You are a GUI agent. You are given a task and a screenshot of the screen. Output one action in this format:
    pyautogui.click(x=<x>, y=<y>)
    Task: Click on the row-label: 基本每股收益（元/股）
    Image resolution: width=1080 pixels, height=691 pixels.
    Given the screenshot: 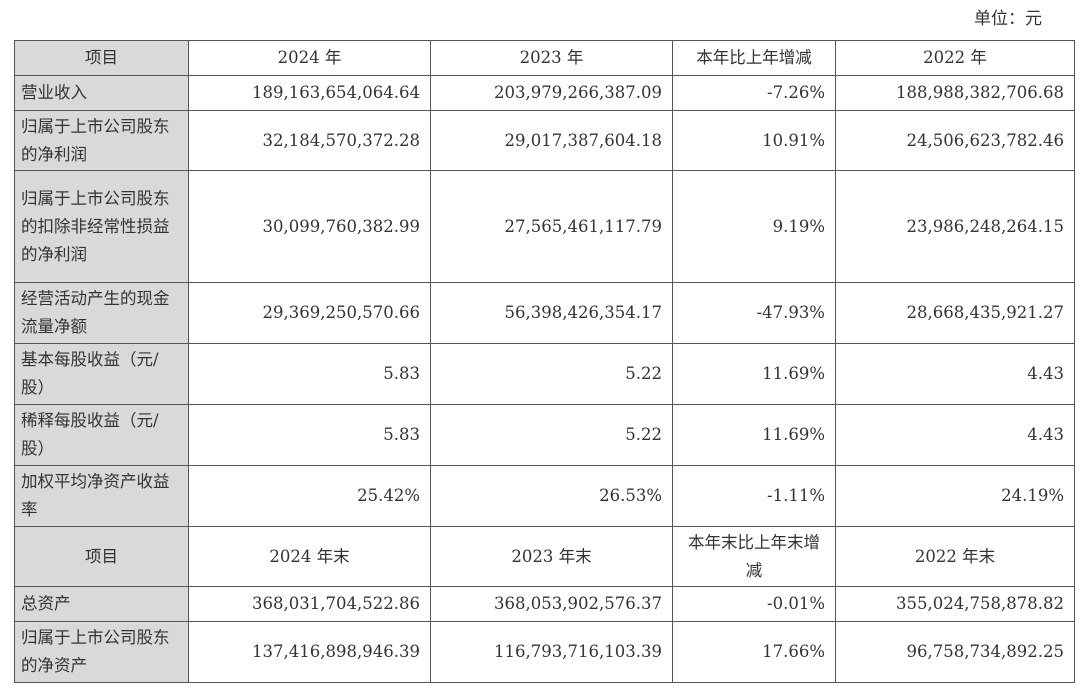 What is the action you would take?
    pyautogui.click(x=101, y=374)
    